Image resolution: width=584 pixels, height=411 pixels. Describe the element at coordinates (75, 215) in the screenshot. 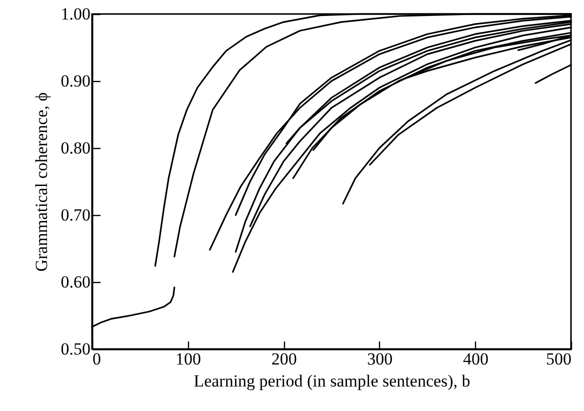

I see `y-tick-label: 0.70` at that location.